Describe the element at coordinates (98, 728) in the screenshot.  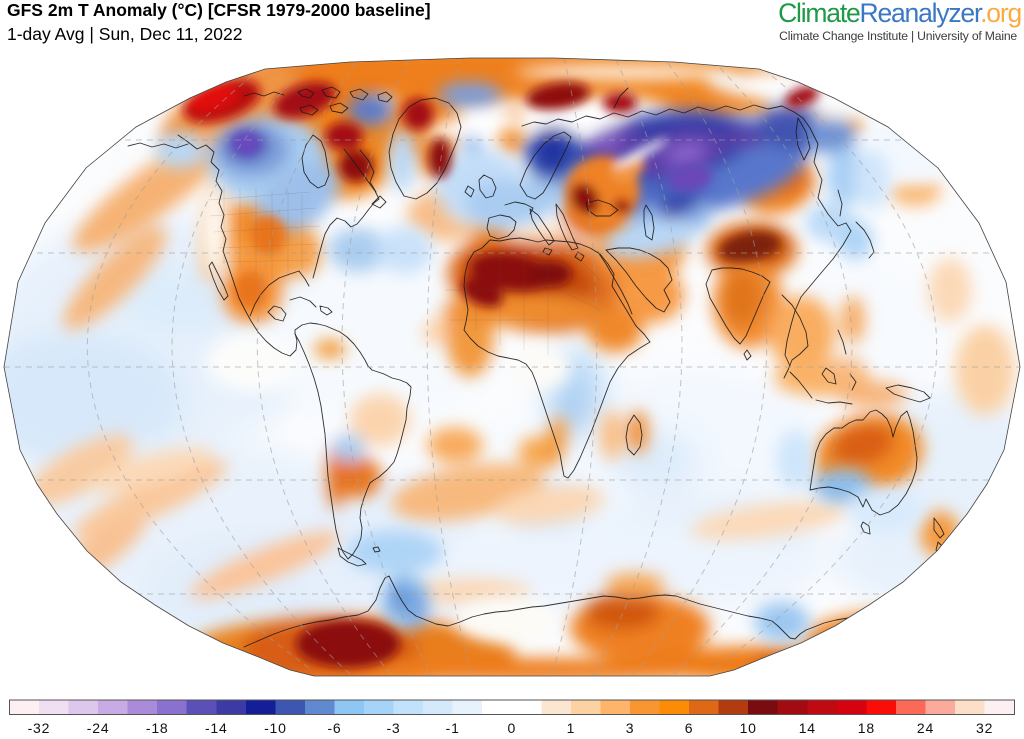
I see `svg-text: -24` at that location.